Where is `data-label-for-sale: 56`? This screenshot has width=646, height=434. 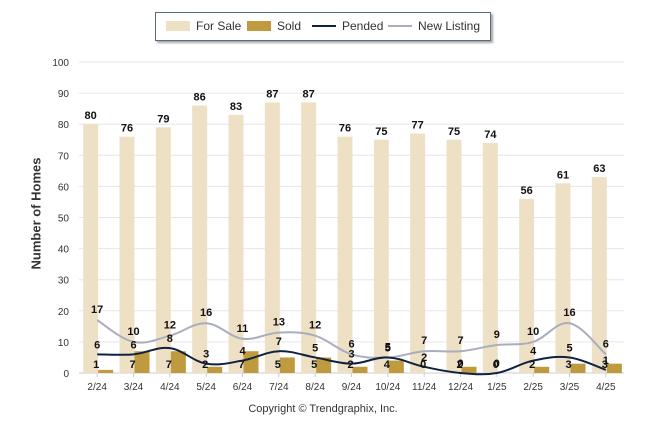 data-label-for-sale: 56 is located at coordinates (527, 191).